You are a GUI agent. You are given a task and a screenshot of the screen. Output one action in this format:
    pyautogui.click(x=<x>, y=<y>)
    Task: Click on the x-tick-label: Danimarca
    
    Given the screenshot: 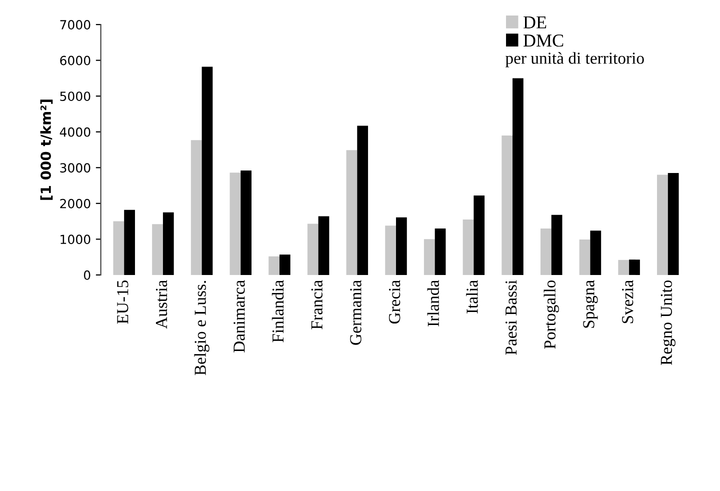 What is the action you would take?
    pyautogui.click(x=239, y=316)
    